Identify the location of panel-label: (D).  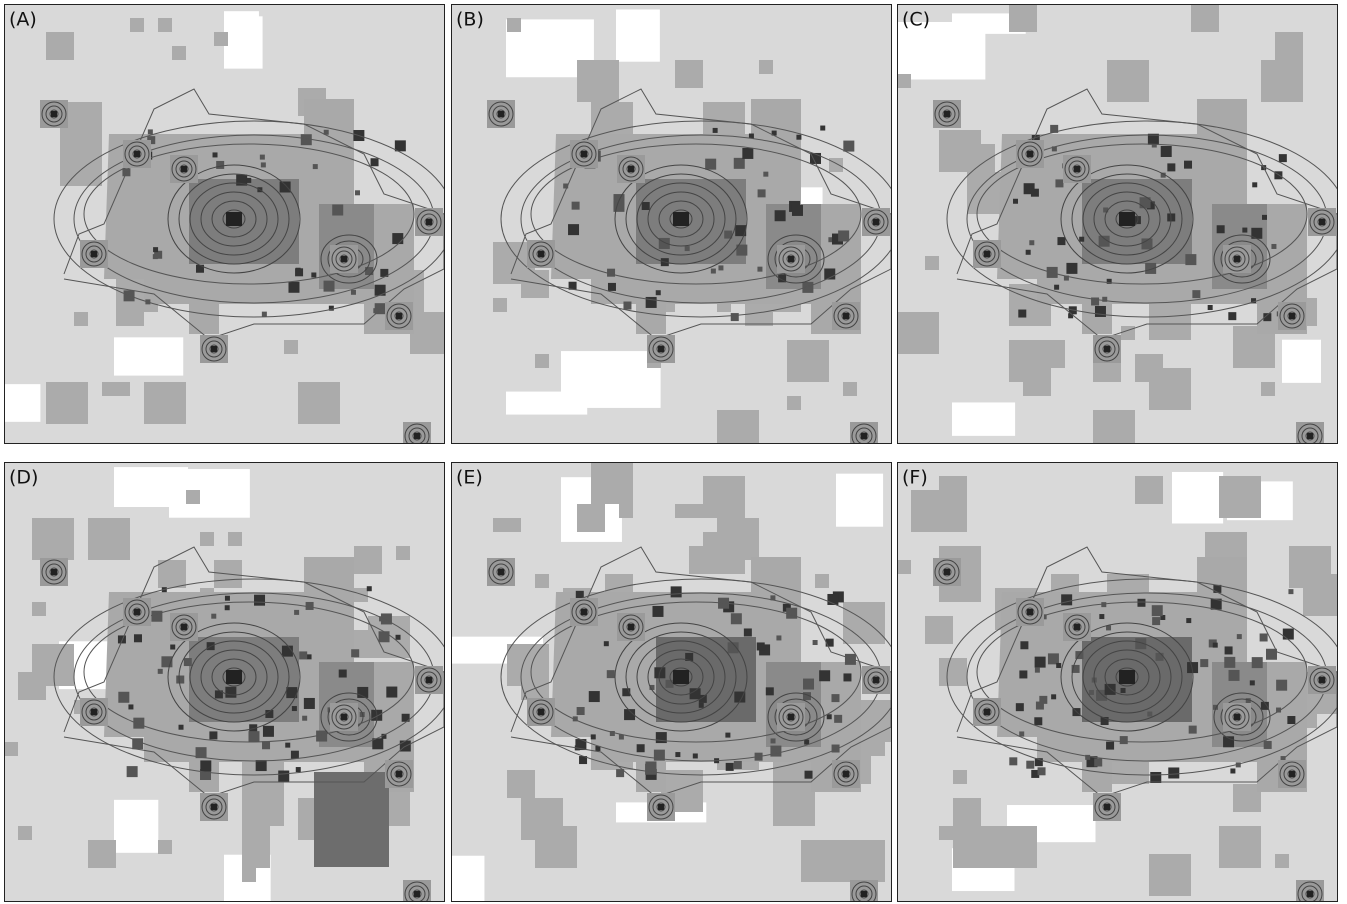
(23, 478).